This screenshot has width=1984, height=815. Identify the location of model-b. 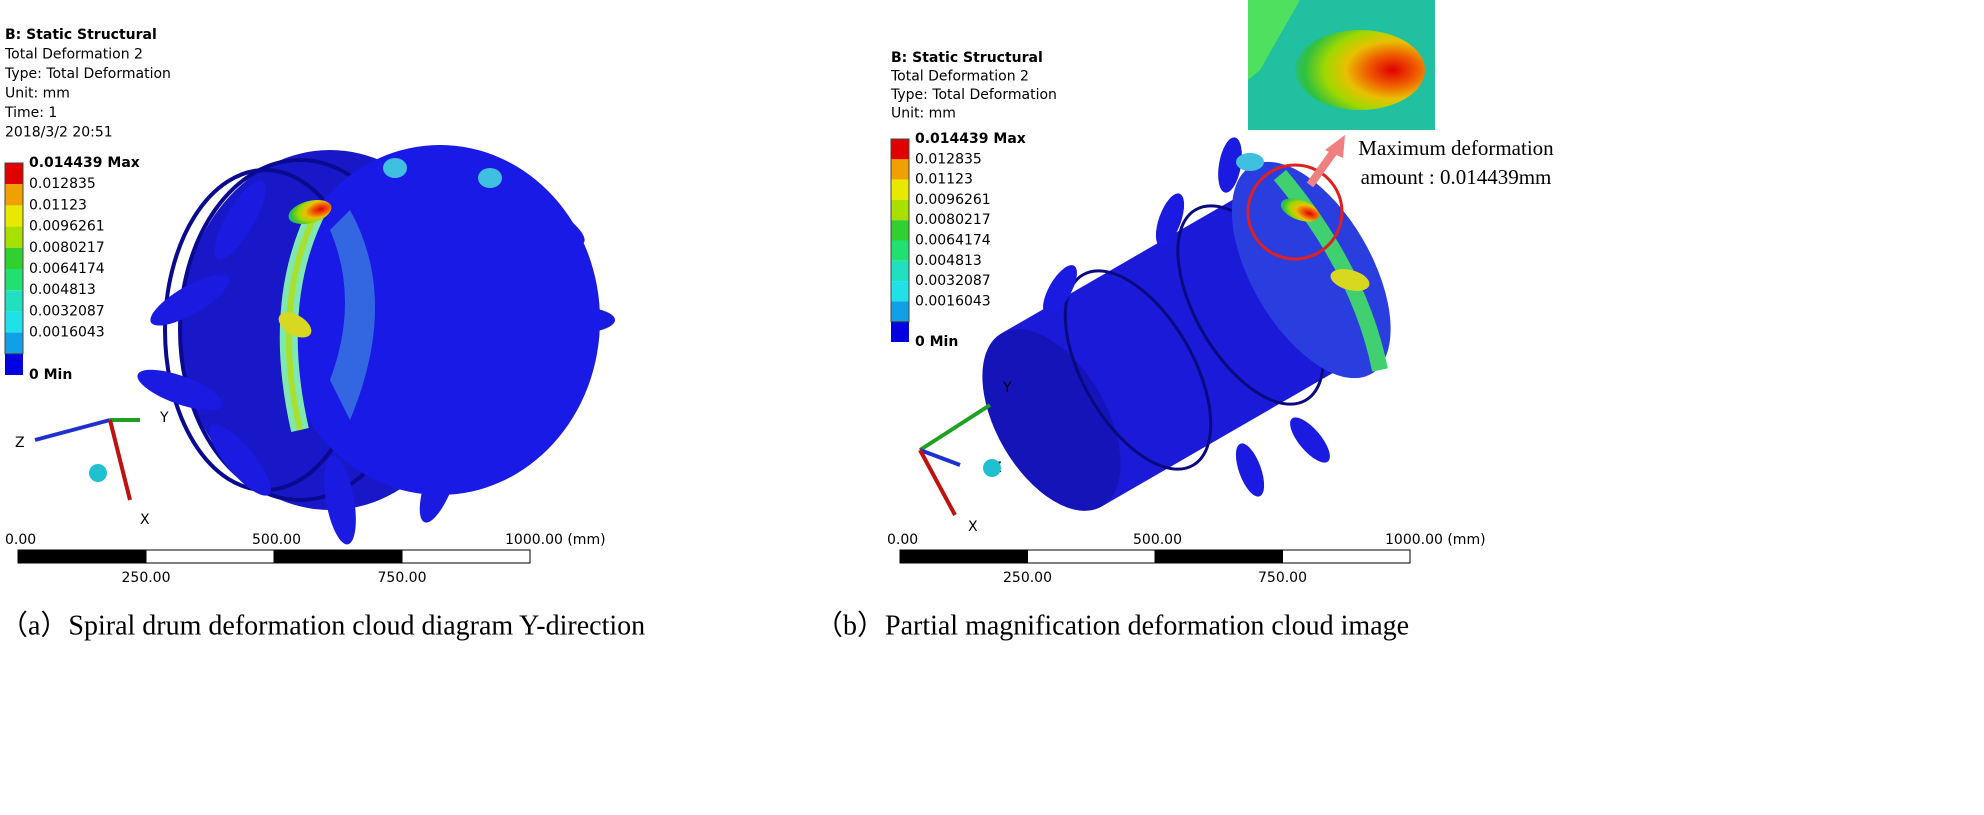
(1208, 255).